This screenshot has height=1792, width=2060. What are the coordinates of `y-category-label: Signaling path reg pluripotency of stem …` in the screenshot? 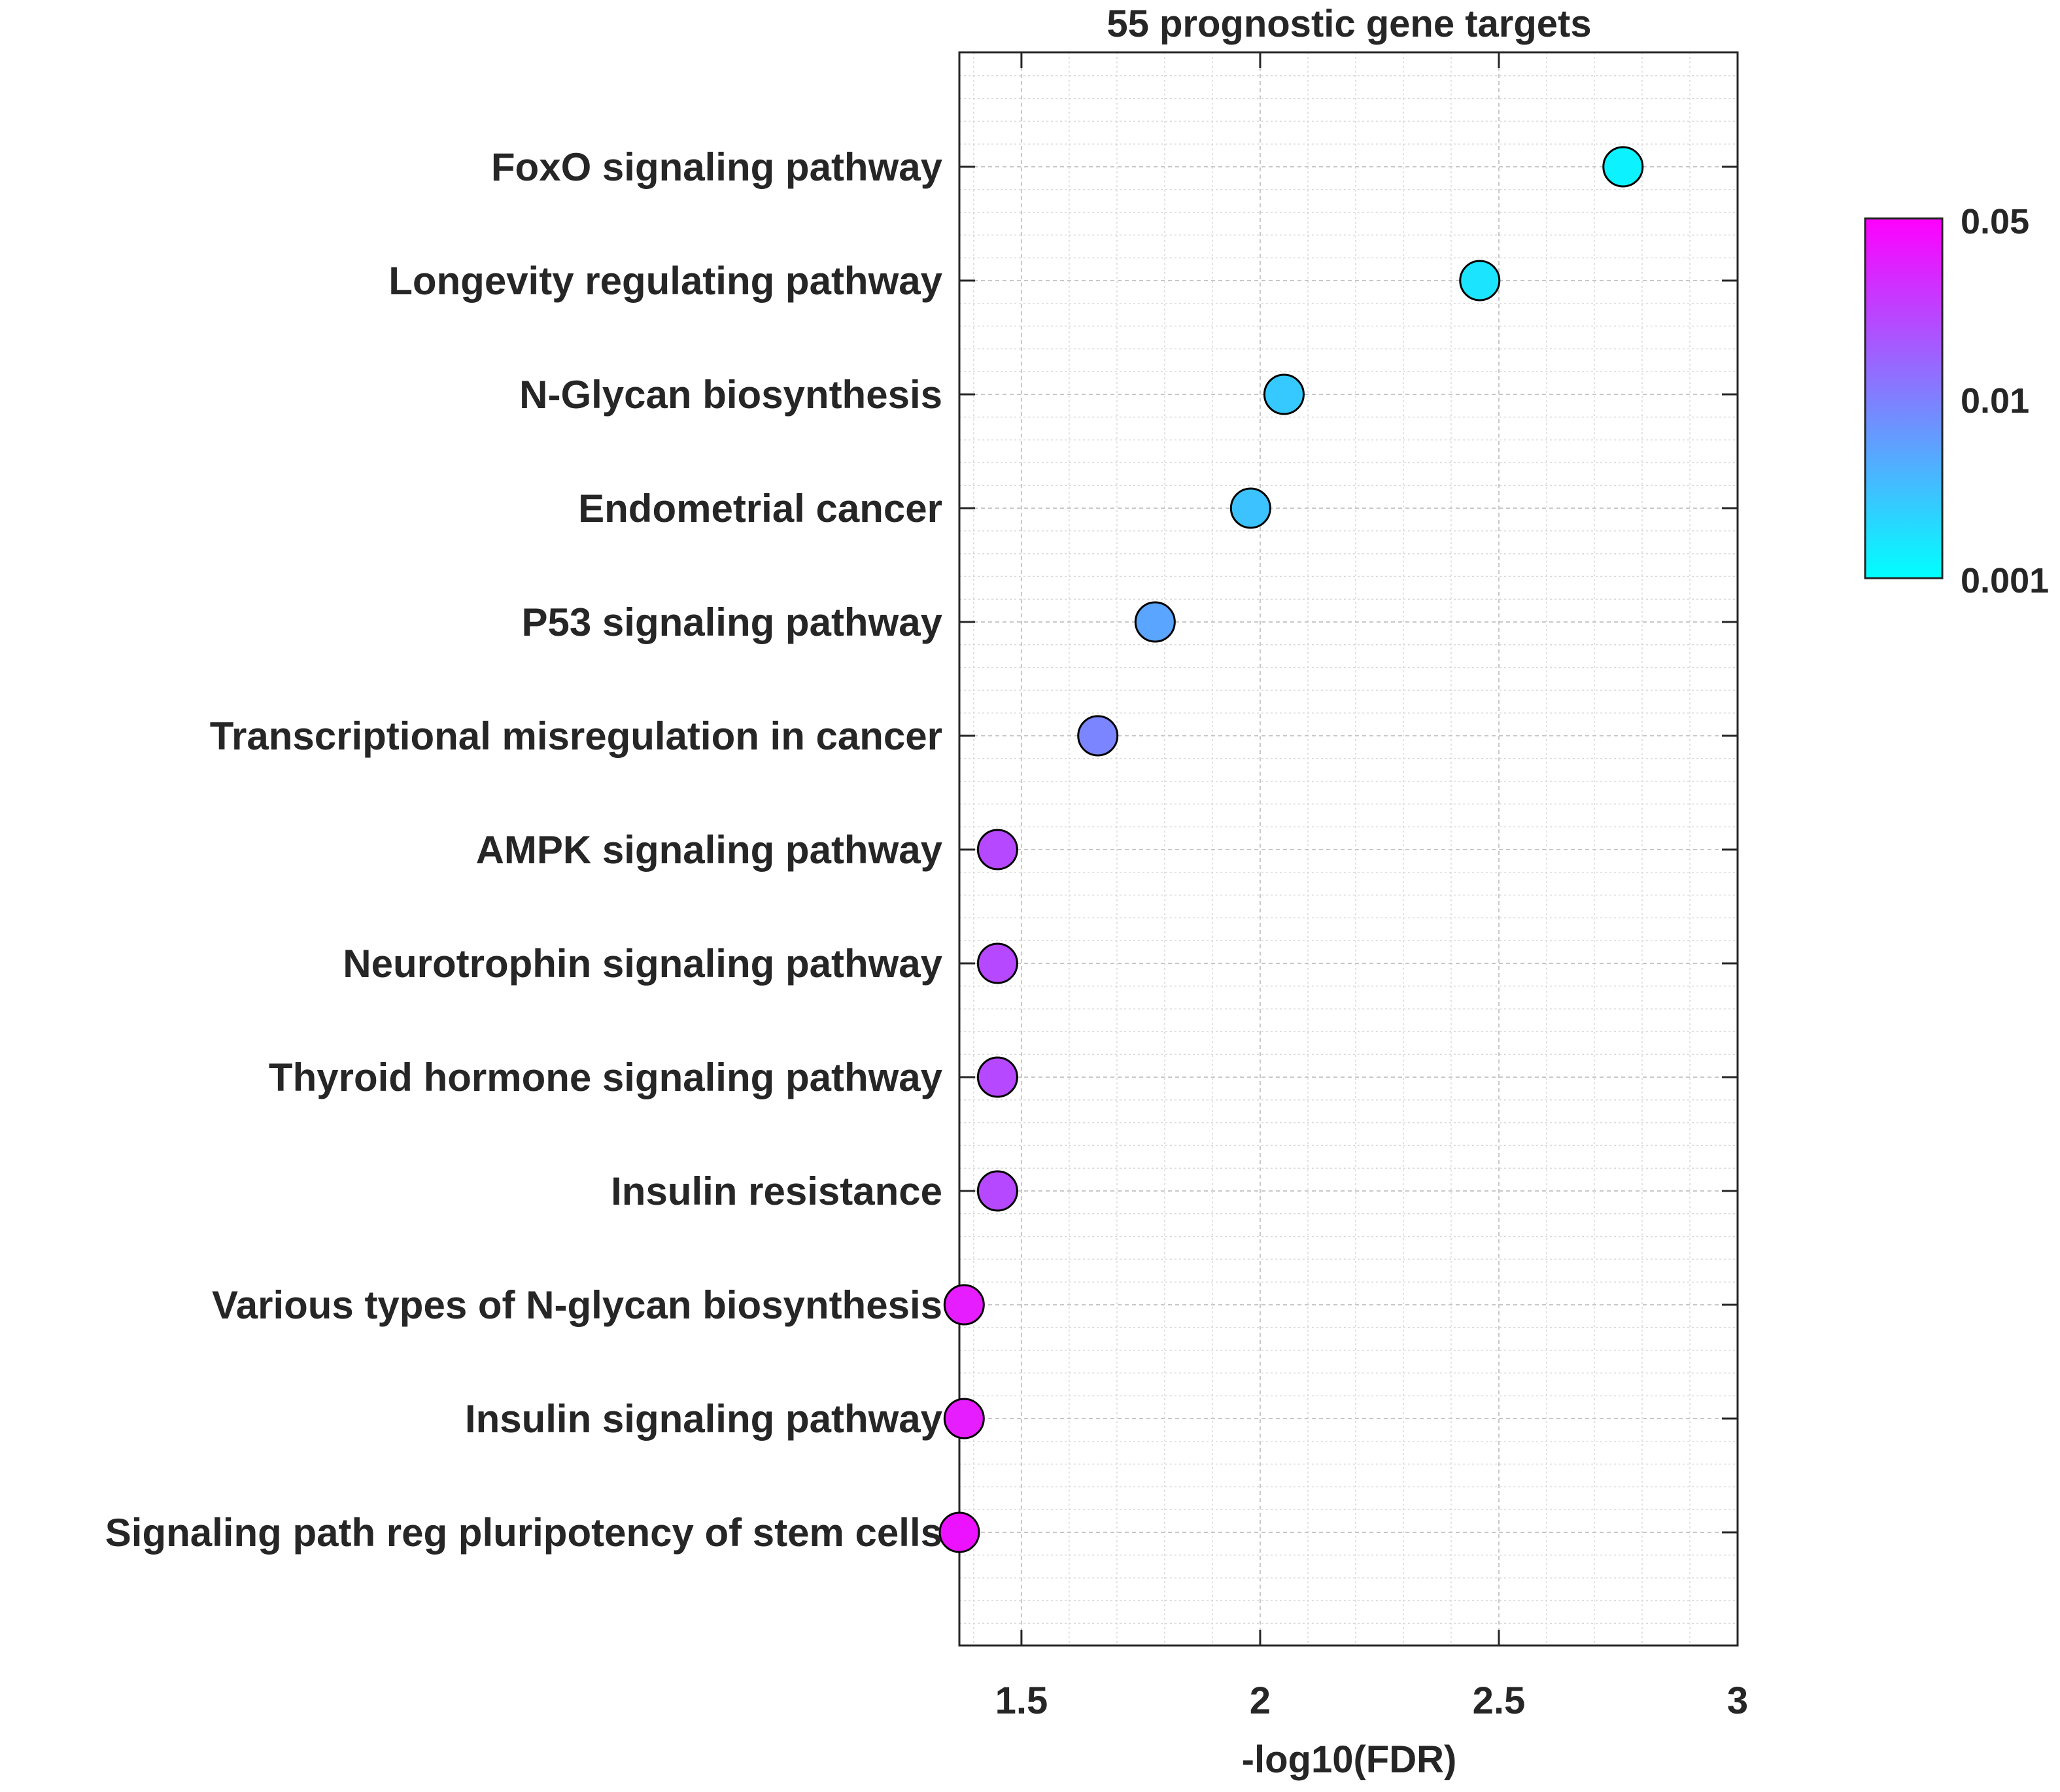 It's located at (523, 1533).